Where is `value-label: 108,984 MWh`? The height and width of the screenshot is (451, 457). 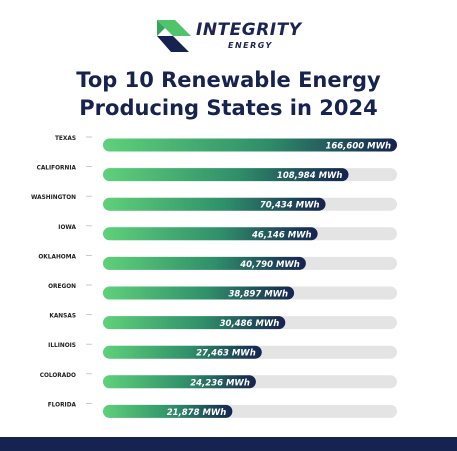 value-label: 108,984 MWh is located at coordinates (310, 176).